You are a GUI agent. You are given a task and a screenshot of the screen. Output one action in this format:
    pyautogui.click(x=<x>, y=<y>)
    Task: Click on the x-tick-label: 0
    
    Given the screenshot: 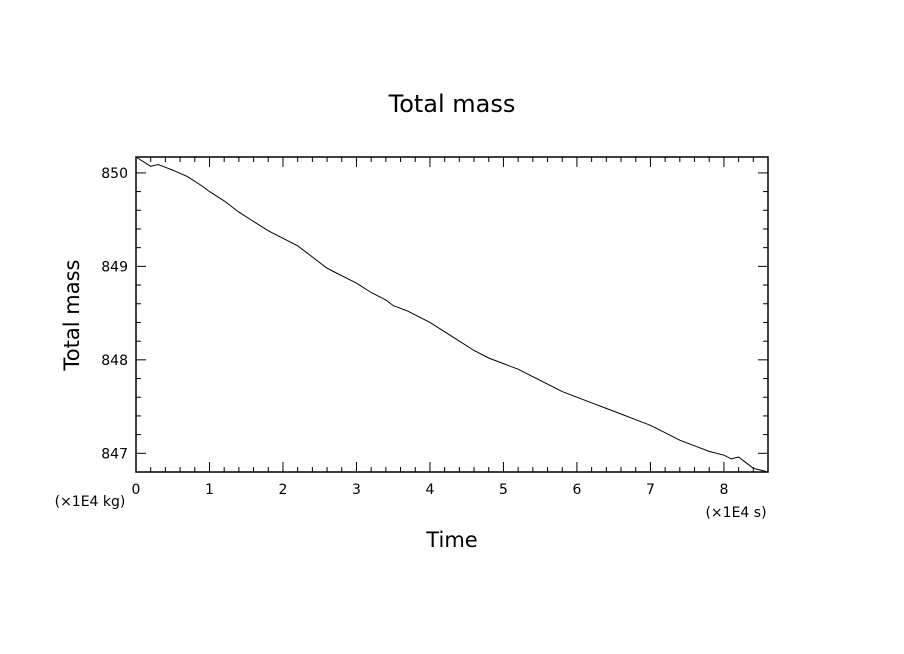 What is the action you would take?
    pyautogui.click(x=136, y=490)
    